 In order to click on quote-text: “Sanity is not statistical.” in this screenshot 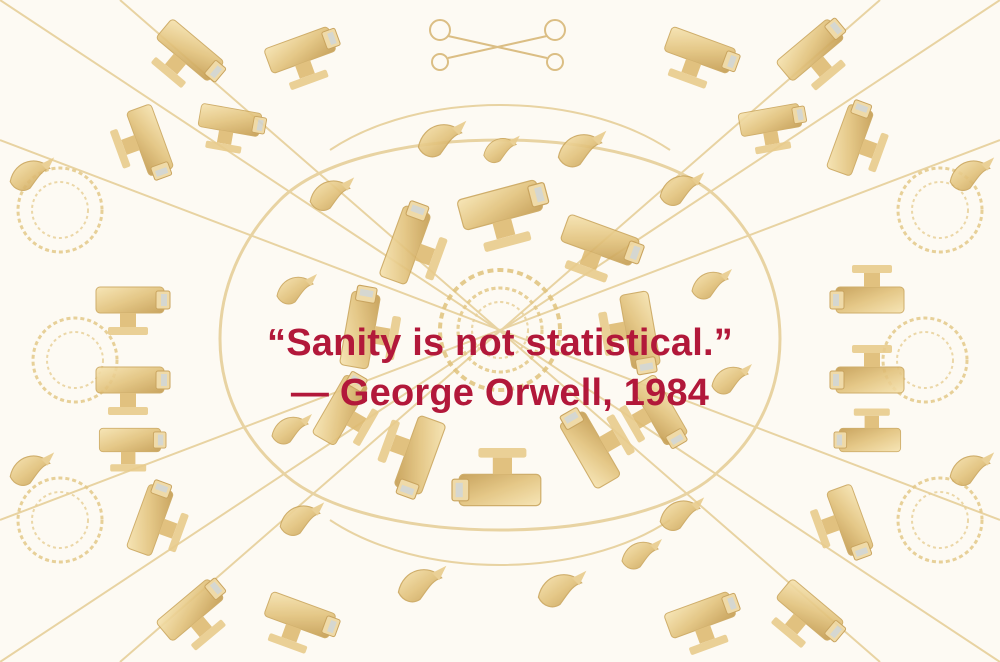, I will do `click(500, 343)`.